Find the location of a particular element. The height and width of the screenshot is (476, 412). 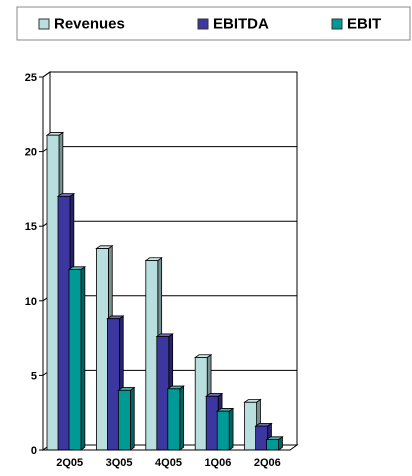

legend: Revenues EBITDA EBIT is located at coordinates (213, 23).